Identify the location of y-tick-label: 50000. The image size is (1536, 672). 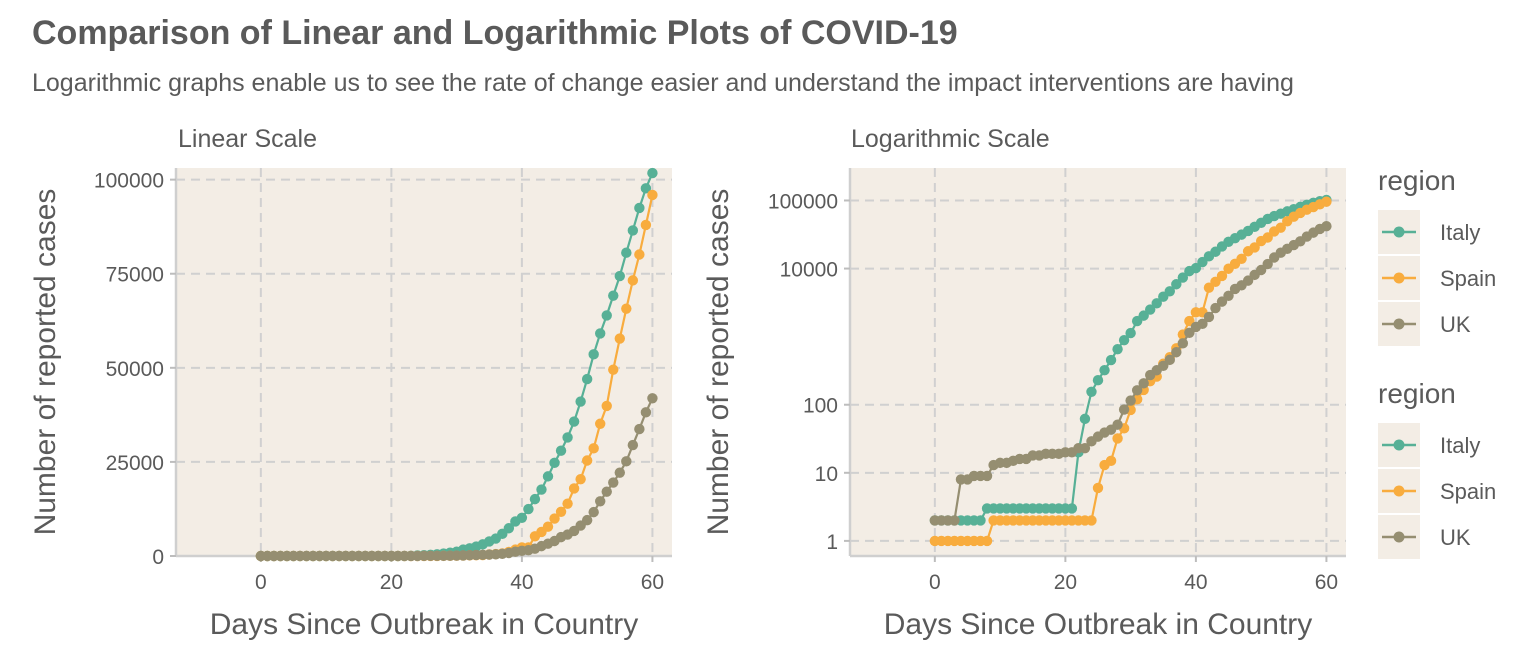
(135, 369).